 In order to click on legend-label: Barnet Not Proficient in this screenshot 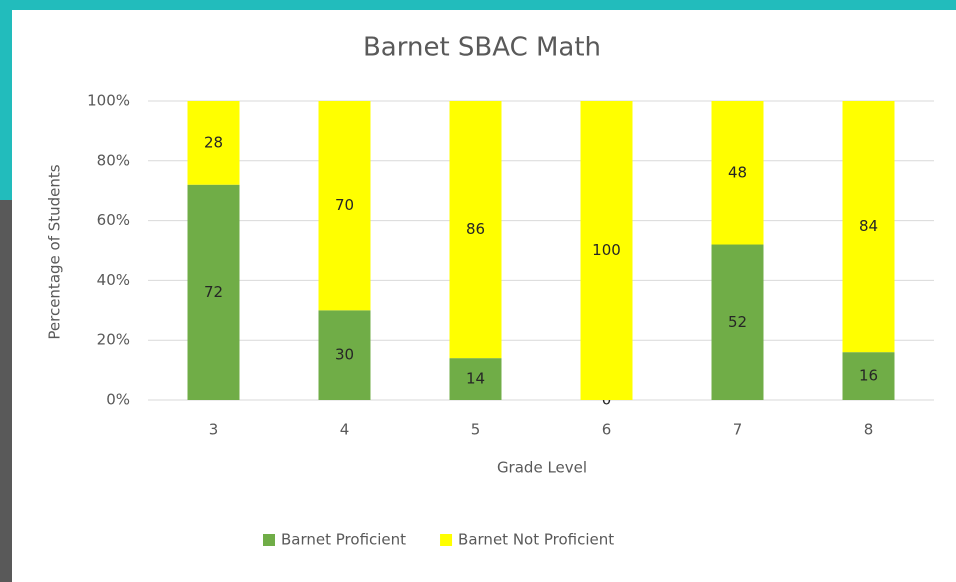, I will do `click(536, 540)`.